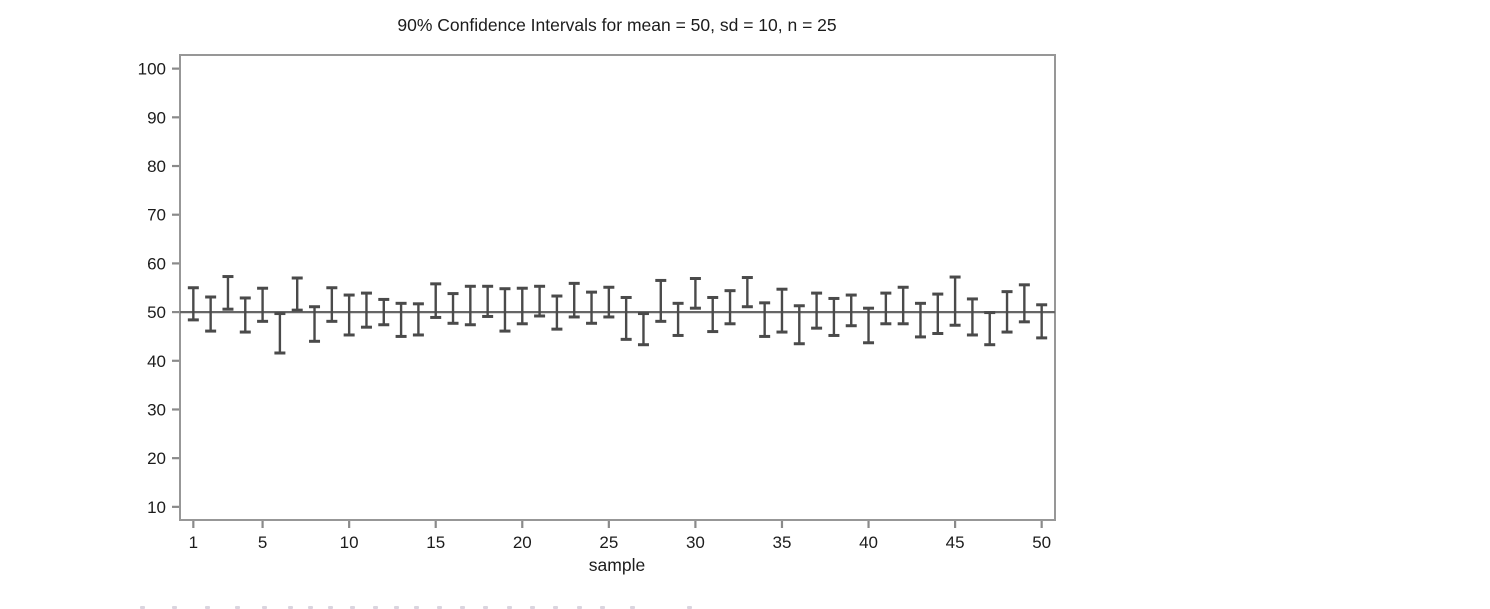 The height and width of the screenshot is (609, 1490). What do you see at coordinates (156, 409) in the screenshot?
I see `y-tick-label: 30` at bounding box center [156, 409].